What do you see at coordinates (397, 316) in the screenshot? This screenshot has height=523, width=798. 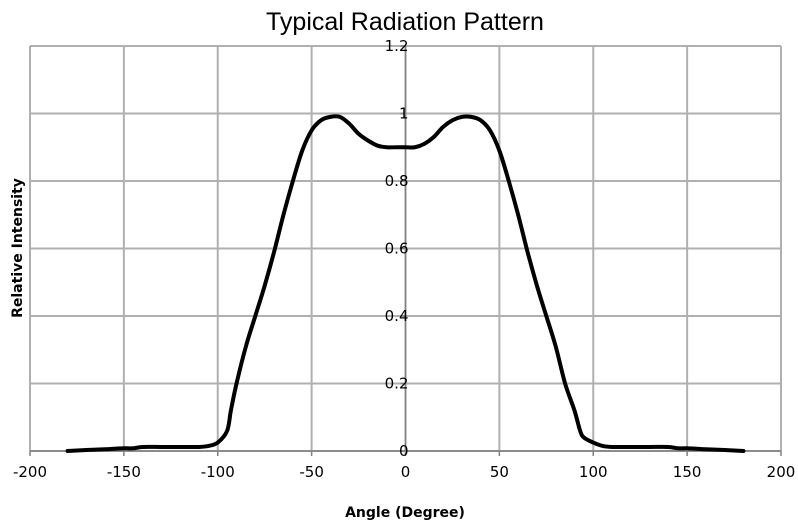 I see `y-tick-label: 0.4` at bounding box center [397, 316].